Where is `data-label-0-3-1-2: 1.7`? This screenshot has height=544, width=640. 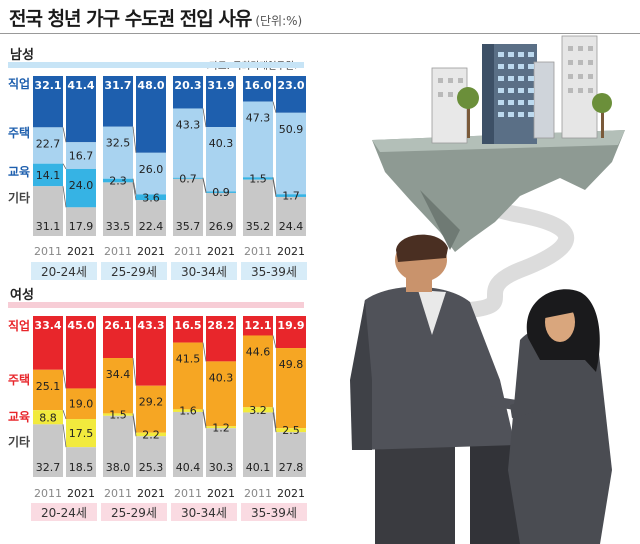 data-label-0-3-1-2: 1.7 is located at coordinates (291, 196).